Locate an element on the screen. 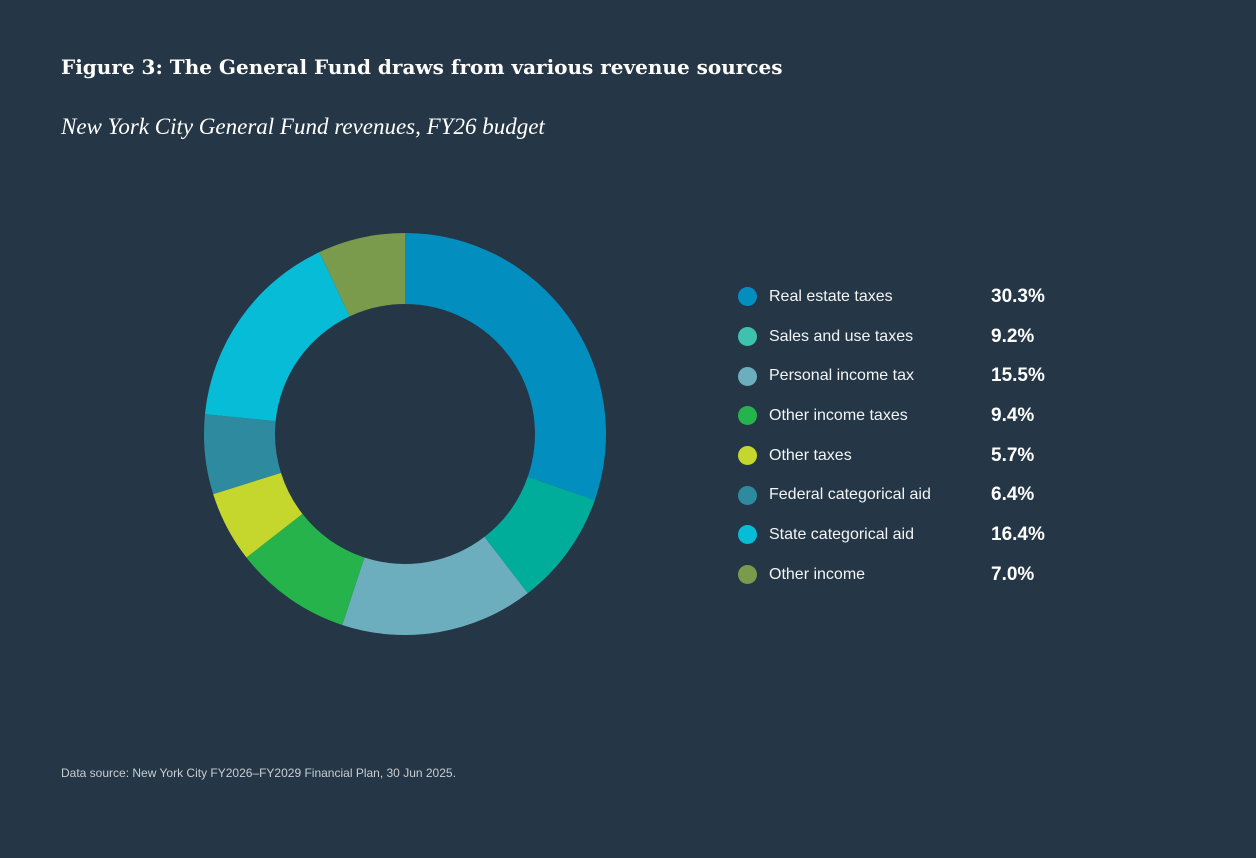 The image size is (1256, 858). legend-item: Other taxes 5.7% is located at coordinates (886, 456).